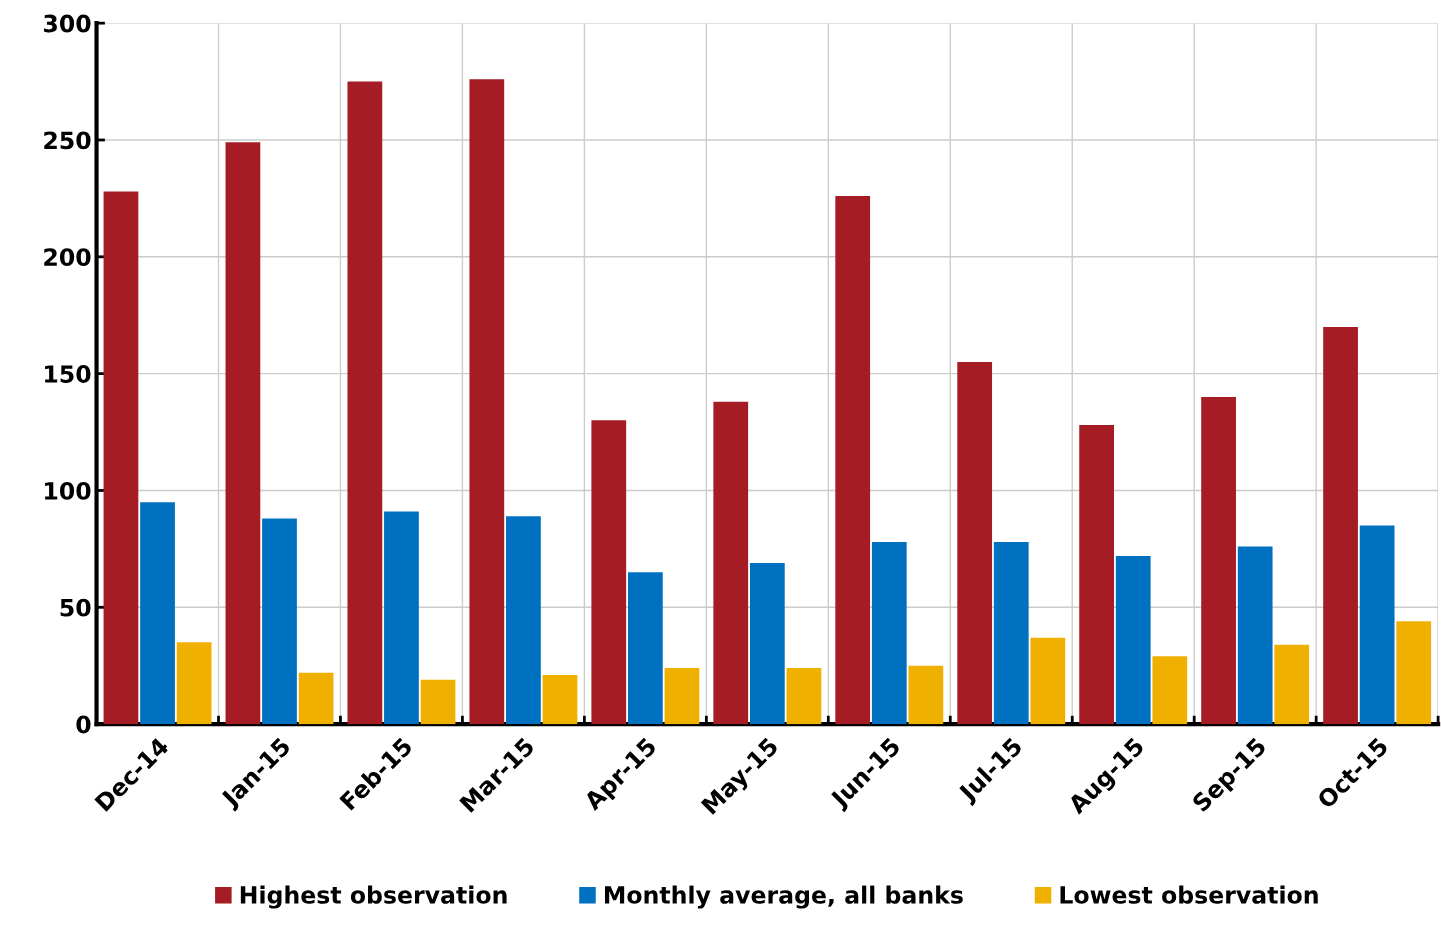 Image resolution: width=1441 pixels, height=926 pixels. Describe the element at coordinates (75, 607) in the screenshot. I see `y-tick-label: 50` at that location.